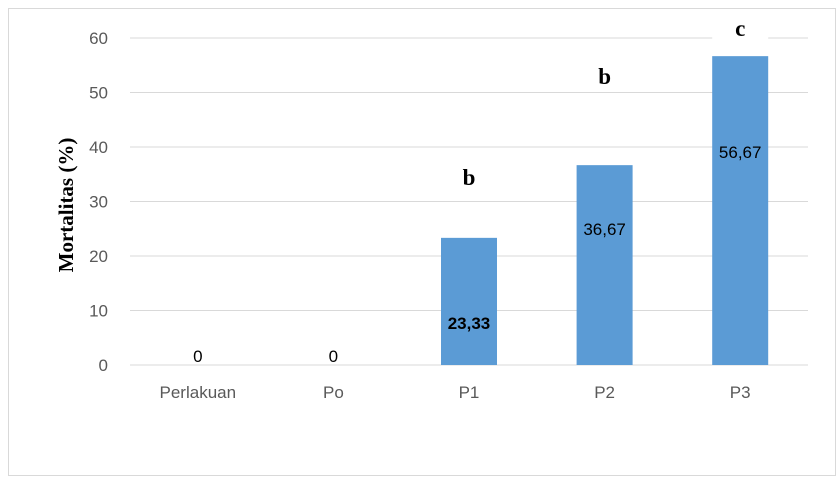 The width and height of the screenshot is (839, 479). I want to click on y-tick-label: 10, so click(98, 311).